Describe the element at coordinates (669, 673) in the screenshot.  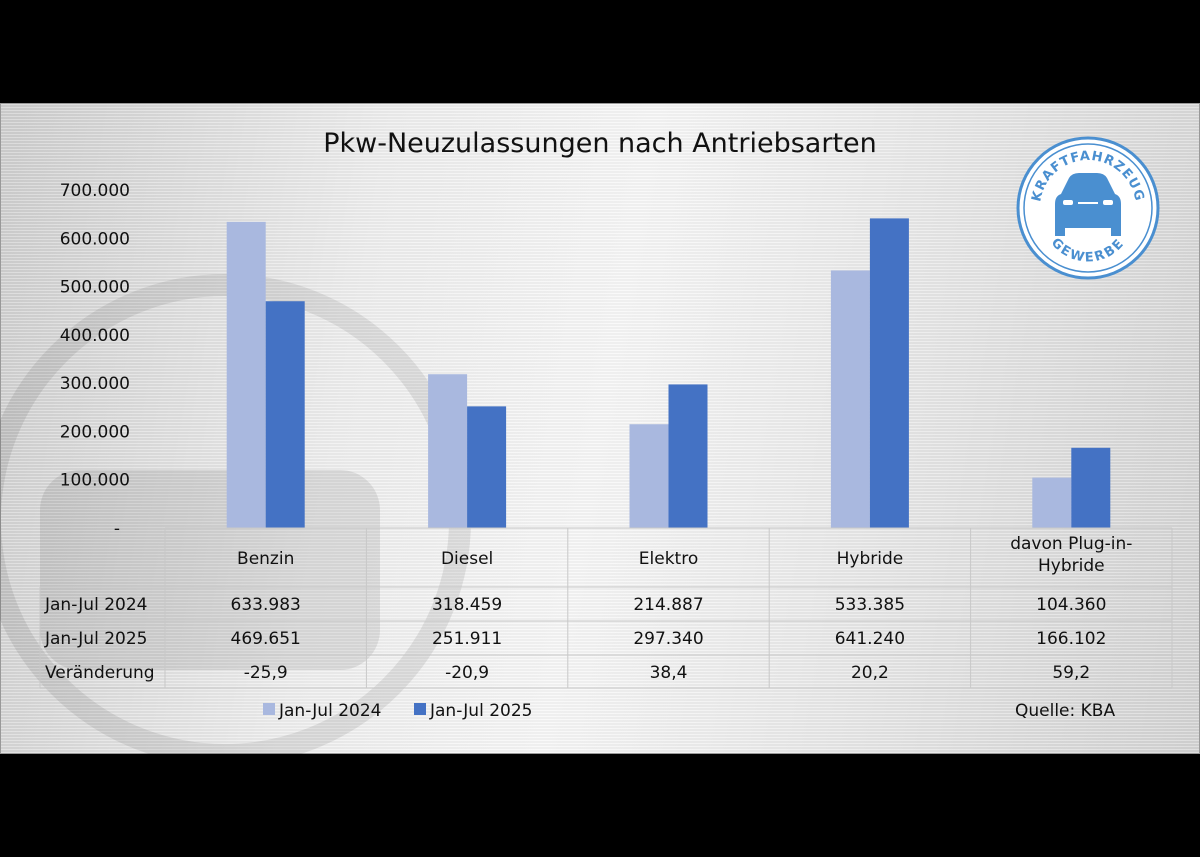
I see `table-cell: 38,4` at that location.